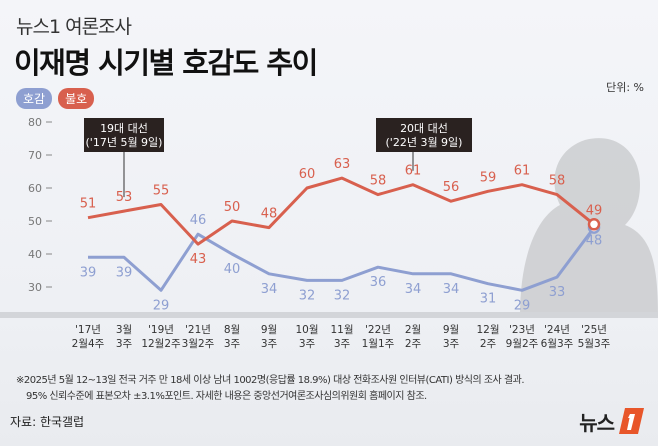 This screenshot has height=446, width=658. I want to click on data-label: 51, so click(88, 204).